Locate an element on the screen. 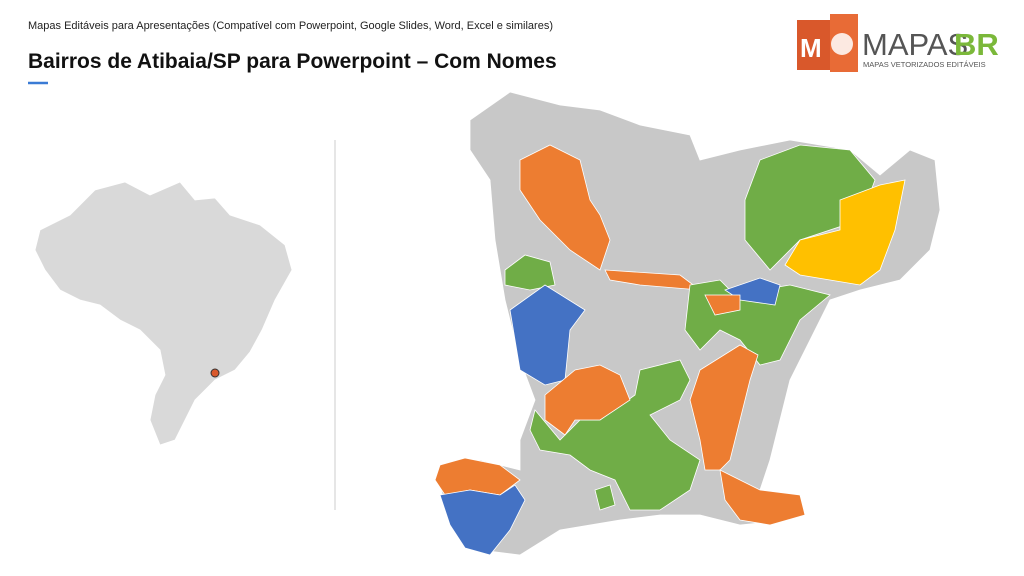 The image size is (1024, 576). brand-main: MAPAS is located at coordinates (915, 44).